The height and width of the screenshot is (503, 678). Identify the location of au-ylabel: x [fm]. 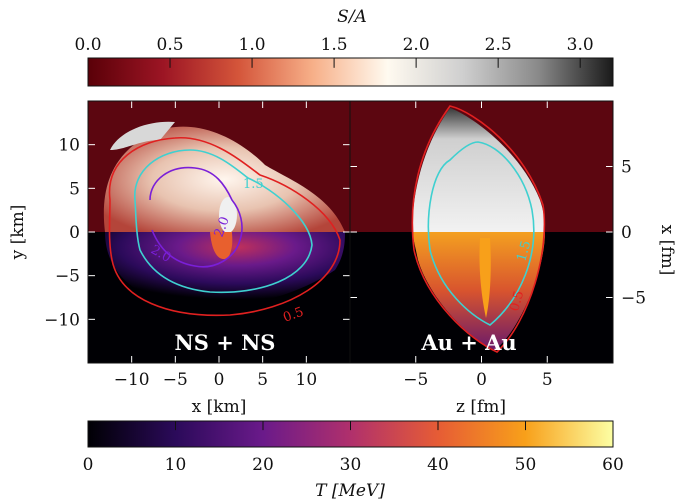
(667, 250).